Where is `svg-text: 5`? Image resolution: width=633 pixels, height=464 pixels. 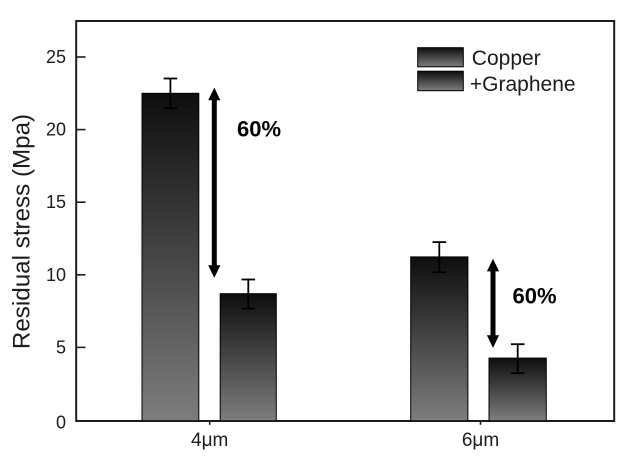 svg-text: 5 is located at coordinates (61, 347).